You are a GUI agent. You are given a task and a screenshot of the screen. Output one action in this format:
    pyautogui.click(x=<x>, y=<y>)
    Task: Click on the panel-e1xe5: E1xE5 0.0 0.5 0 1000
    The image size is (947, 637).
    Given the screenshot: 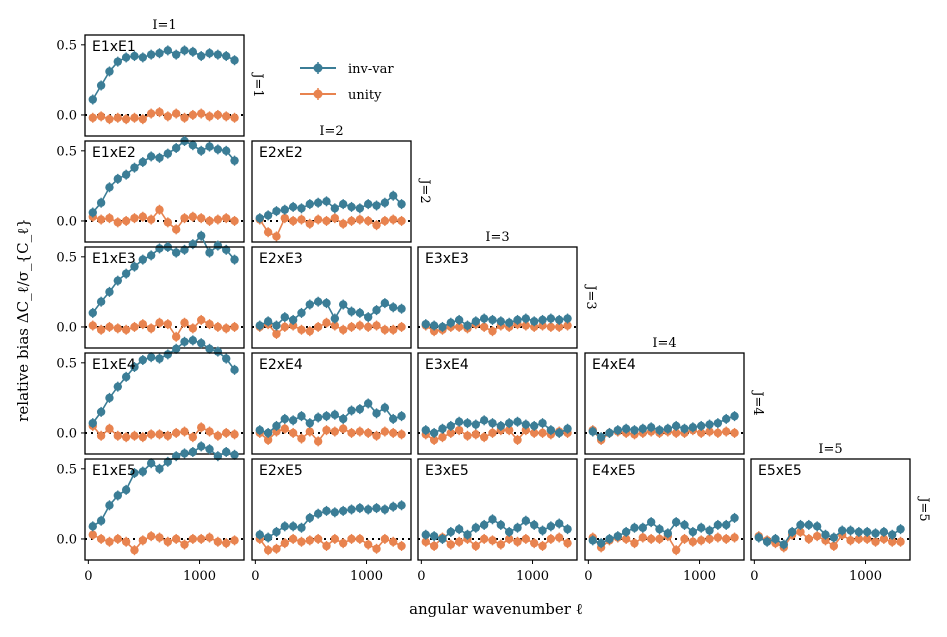 What is the action you would take?
    pyautogui.click(x=150, y=512)
    